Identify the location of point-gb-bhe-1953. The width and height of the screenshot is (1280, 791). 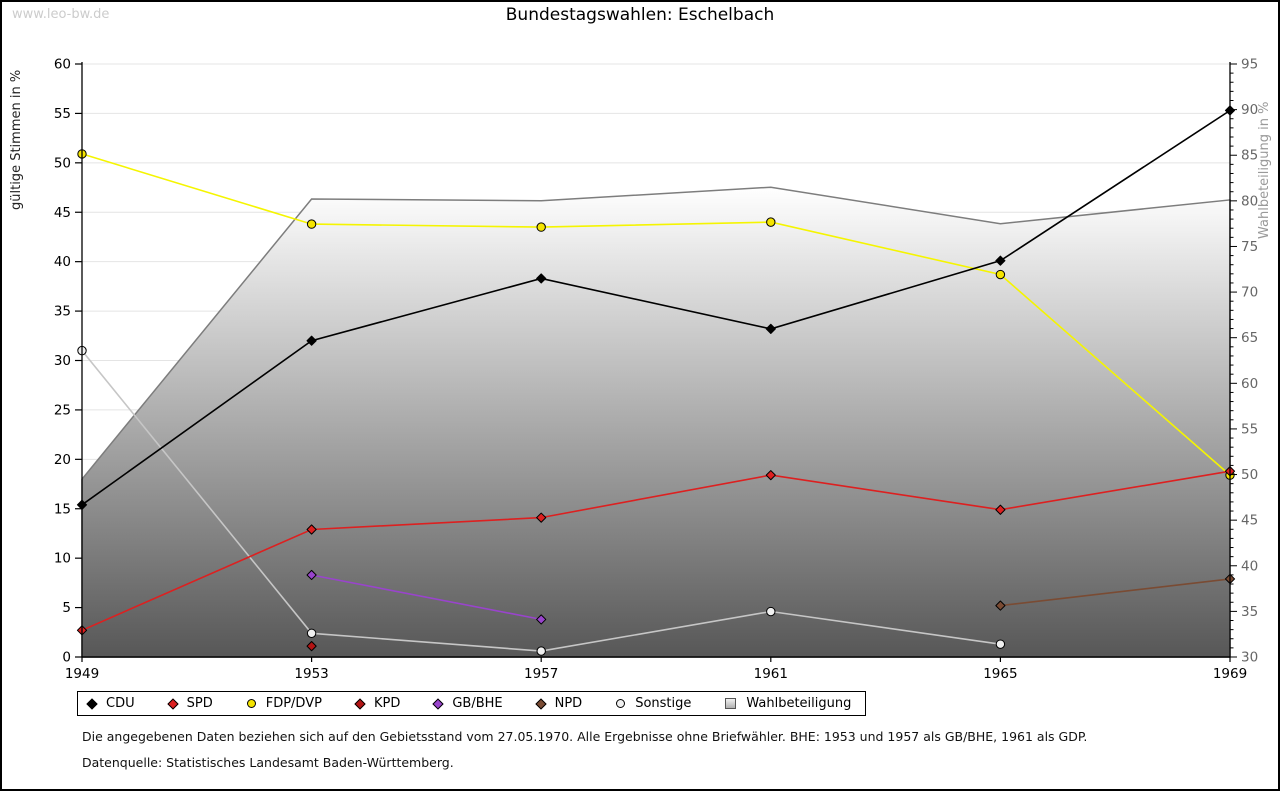
(311, 575).